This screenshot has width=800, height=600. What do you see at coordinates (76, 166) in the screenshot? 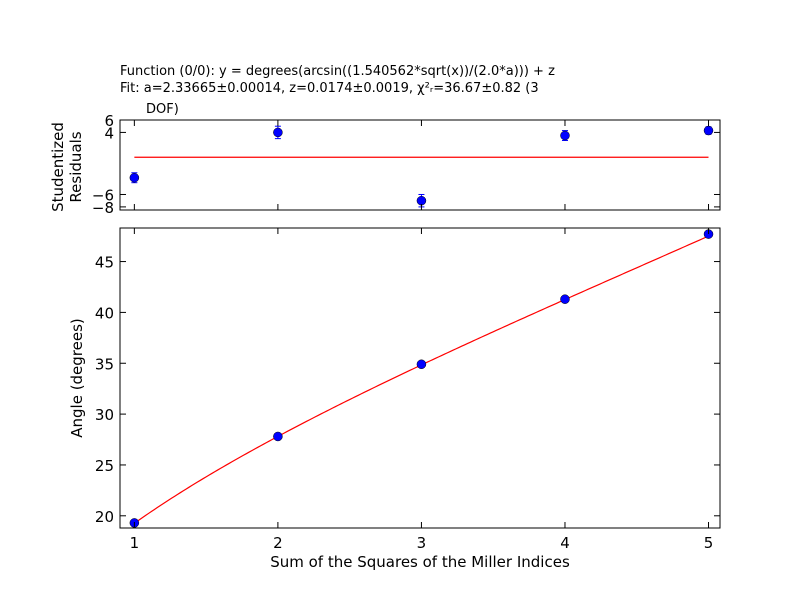
I see `residuals-ylabel-line2: Residuals` at bounding box center [76, 166].